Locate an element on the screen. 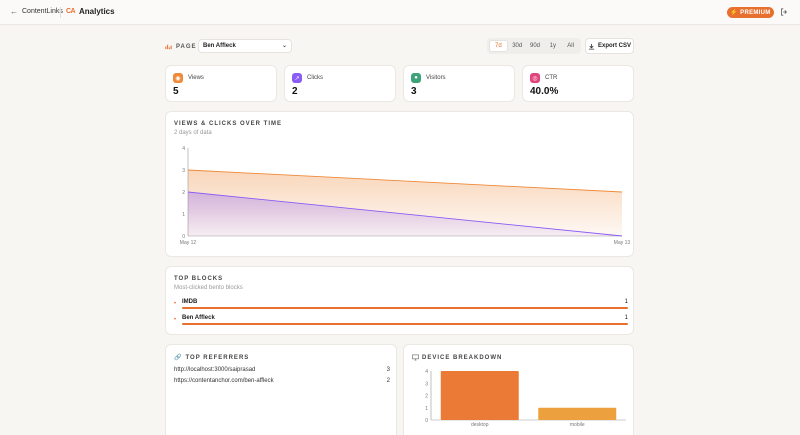  back-link-label: ContentLinks is located at coordinates (42, 11).